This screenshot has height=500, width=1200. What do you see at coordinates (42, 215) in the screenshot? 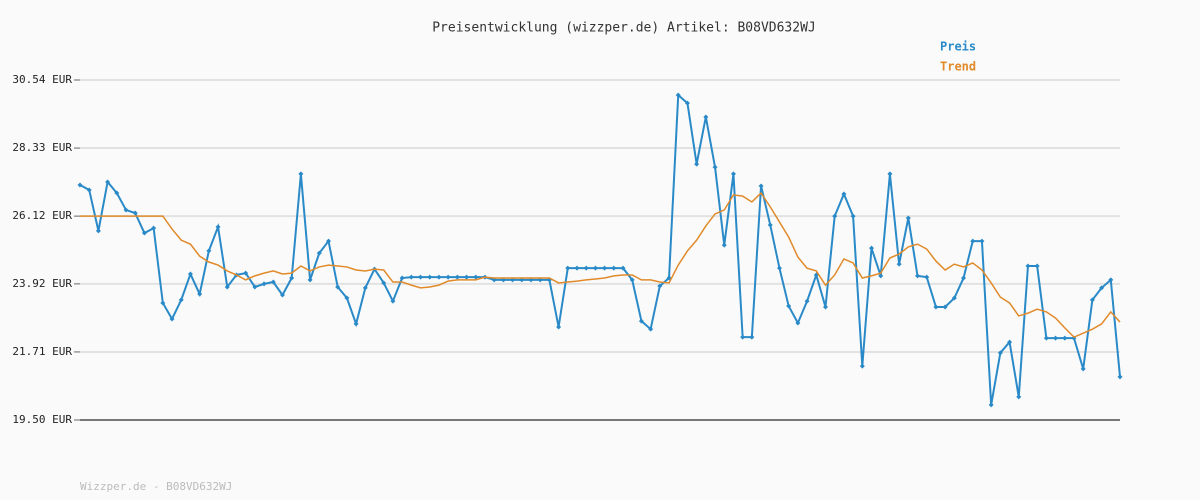
I see `y-tick-label: 26.12 EUR` at bounding box center [42, 215].